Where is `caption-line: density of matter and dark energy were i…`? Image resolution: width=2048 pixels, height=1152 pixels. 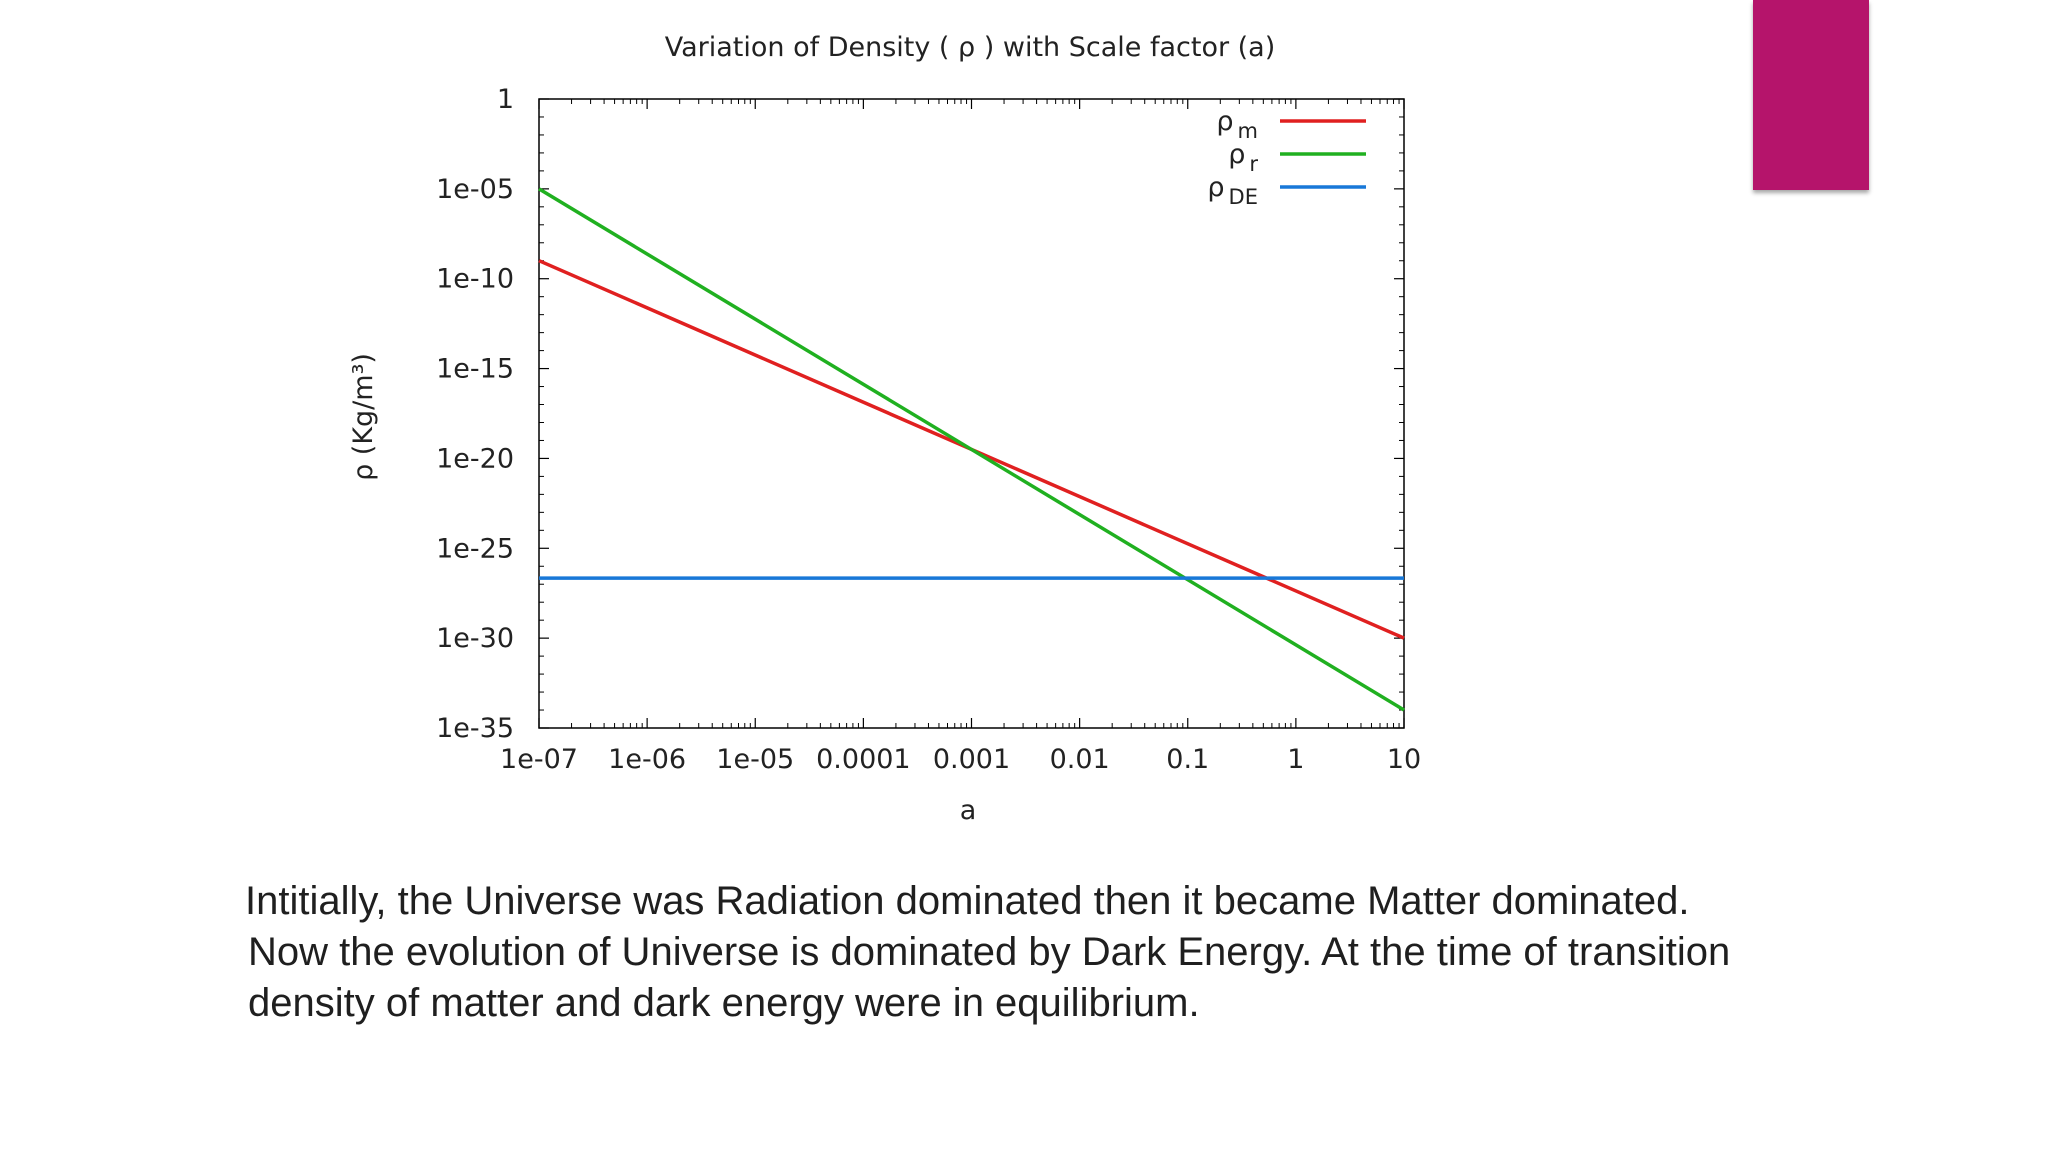 caption-line: density of matter and dark energy were i… is located at coordinates (724, 1003).